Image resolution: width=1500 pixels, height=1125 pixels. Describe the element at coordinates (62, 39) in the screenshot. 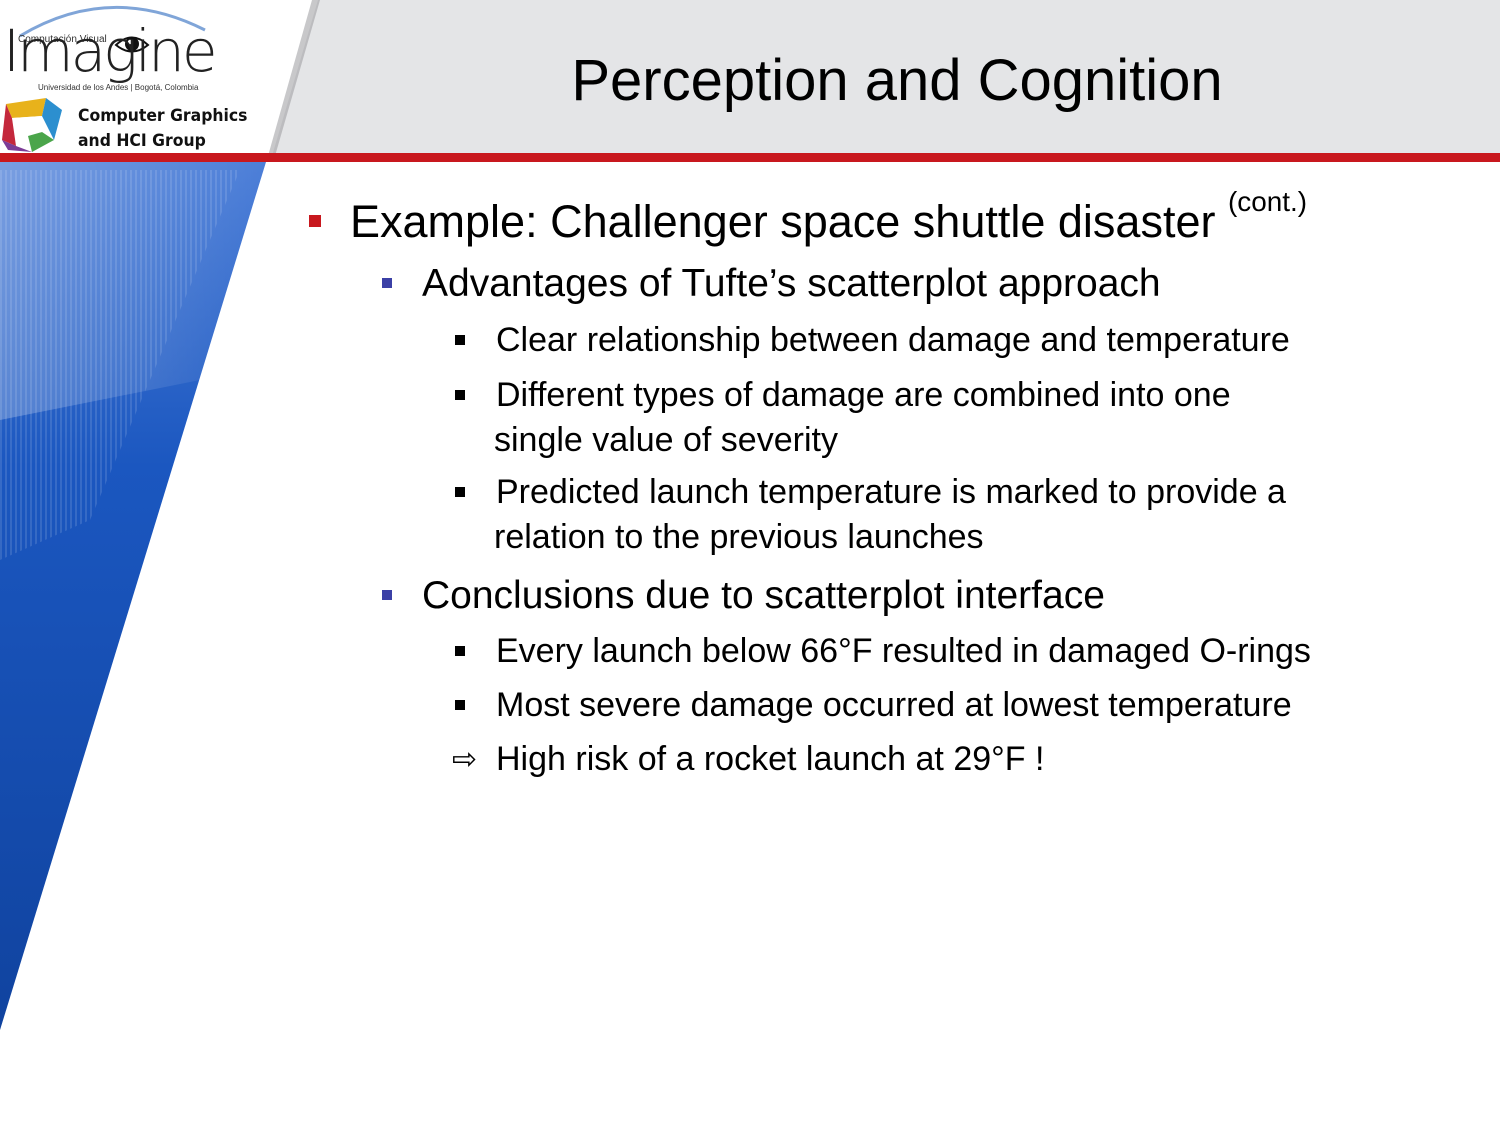

I see `logo-tagline: Computación Visual` at that location.